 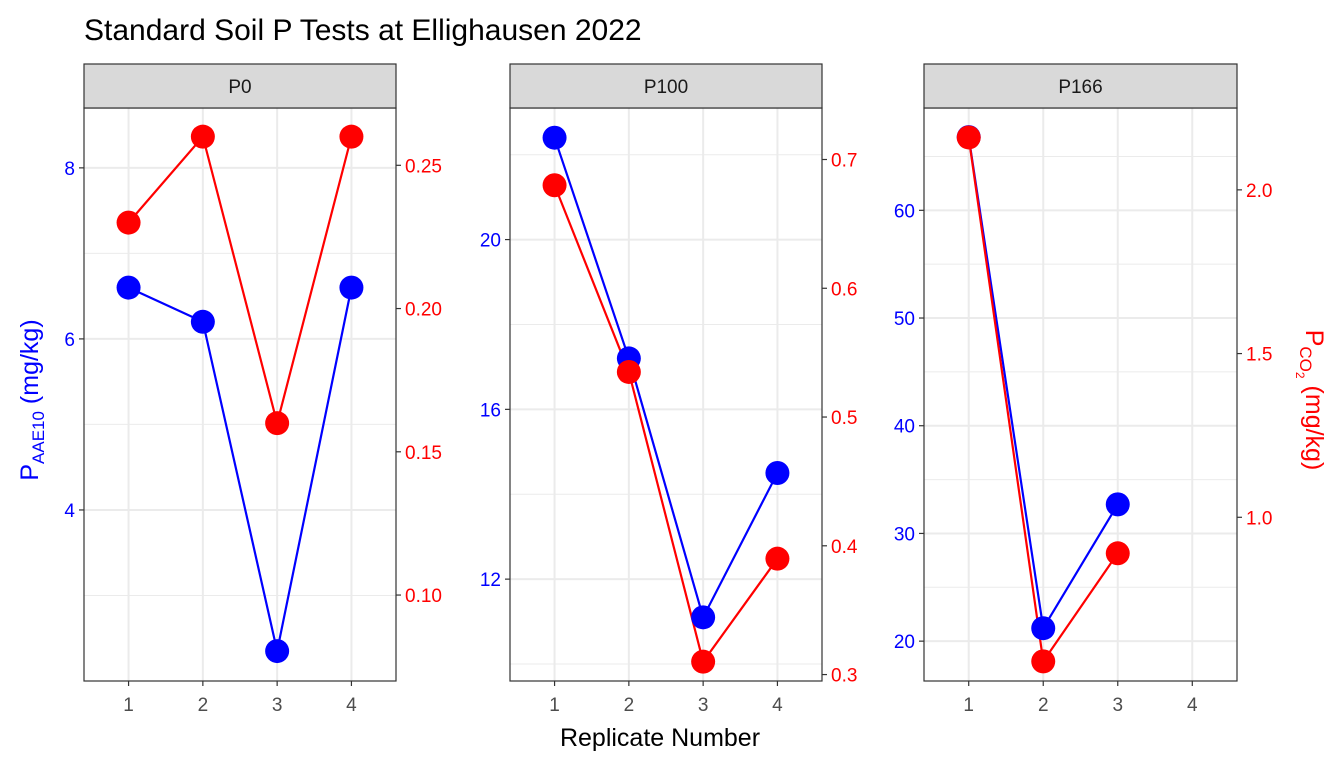 What do you see at coordinates (904, 427) in the screenshot?
I see `left-axis-tick-label: 40` at bounding box center [904, 427].